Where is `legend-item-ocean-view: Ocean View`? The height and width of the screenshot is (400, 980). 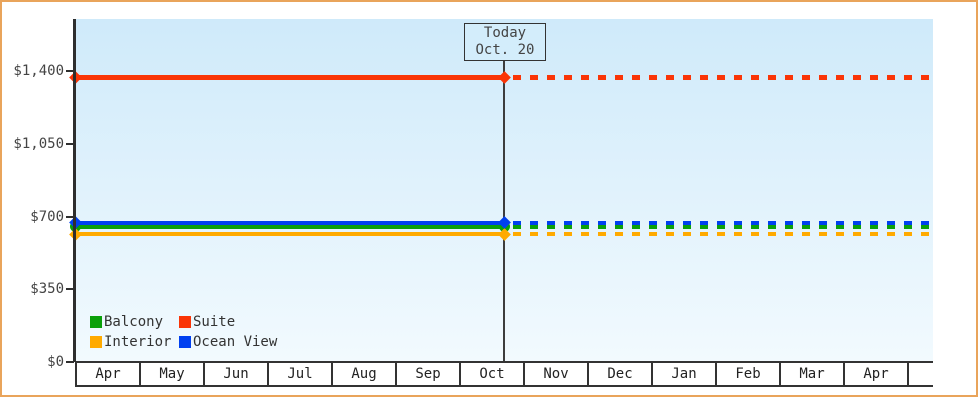
legend-item-ocean-view: Ocean View is located at coordinates (228, 342).